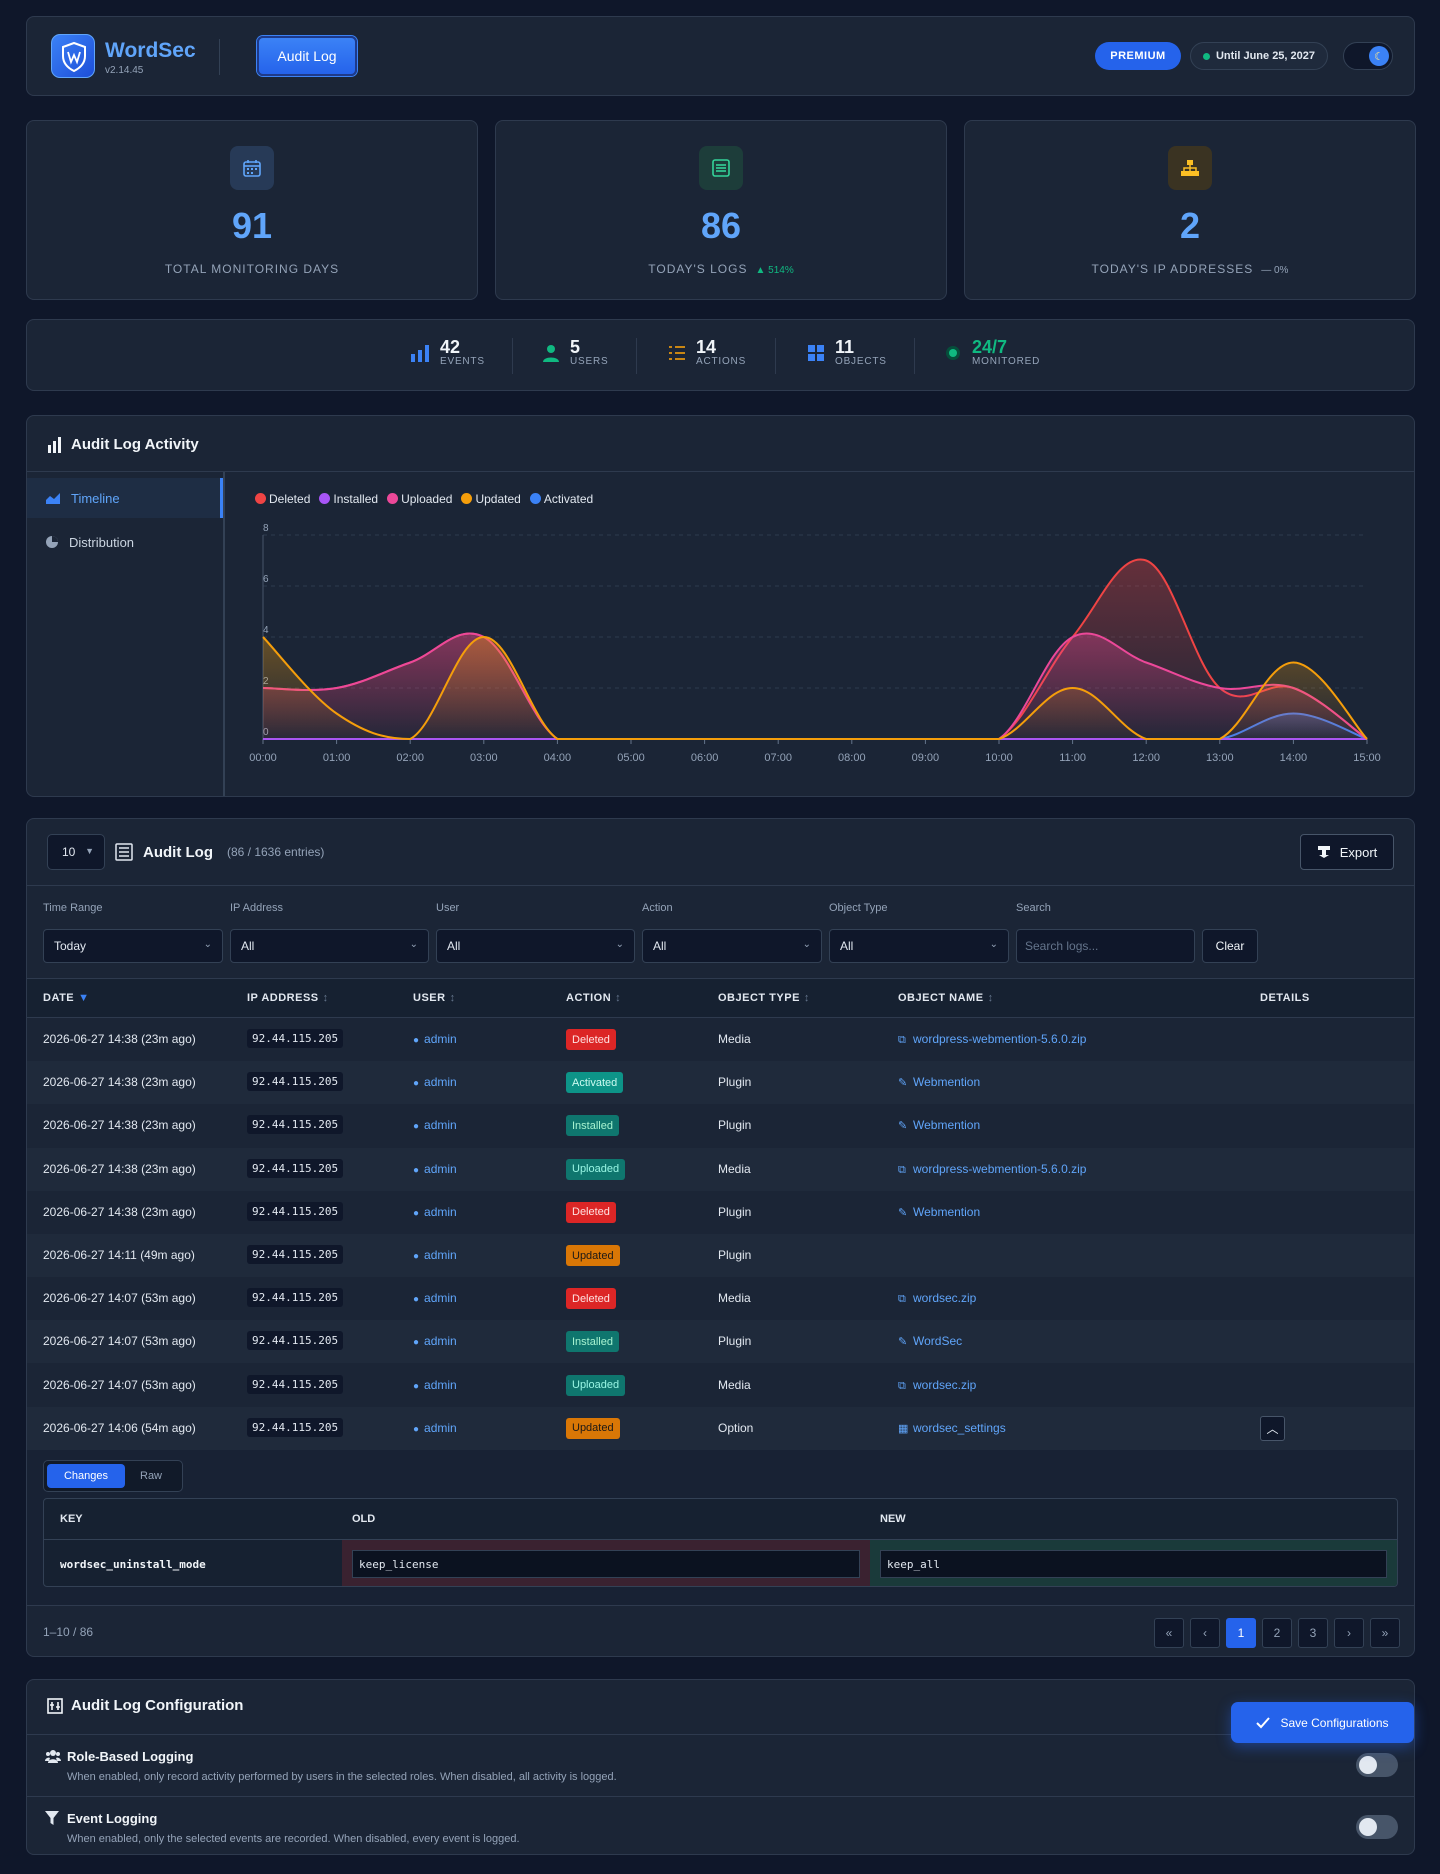 The width and height of the screenshot is (1440, 1874). Describe the element at coordinates (84, 998) in the screenshot. I see `sort-desc-icon: ▼` at that location.